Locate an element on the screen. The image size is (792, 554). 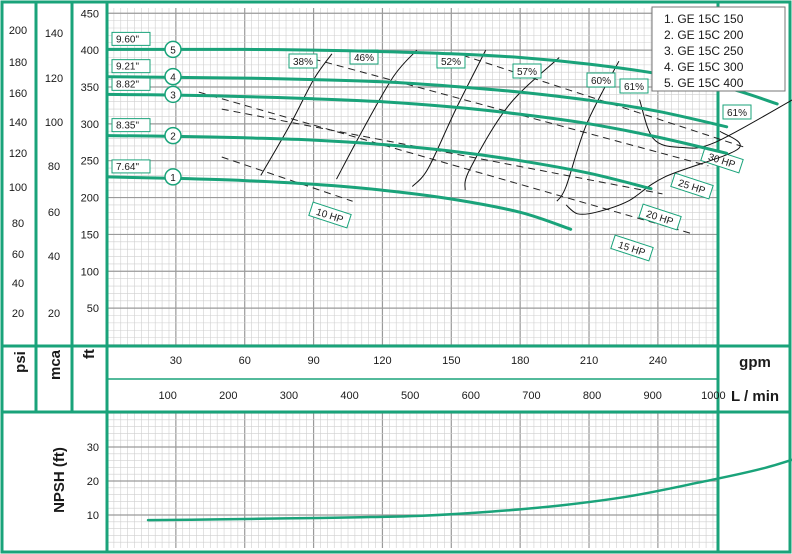
curve-number-text: 4 is located at coordinates (173, 78).